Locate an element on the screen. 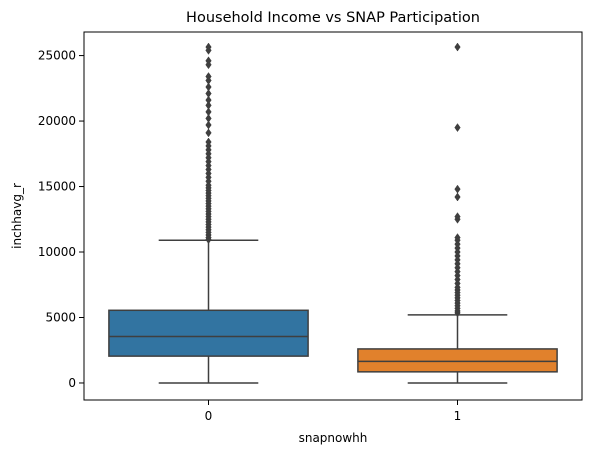 The height and width of the screenshot is (453, 589). y-tick-label: 20000 is located at coordinates (57, 121).